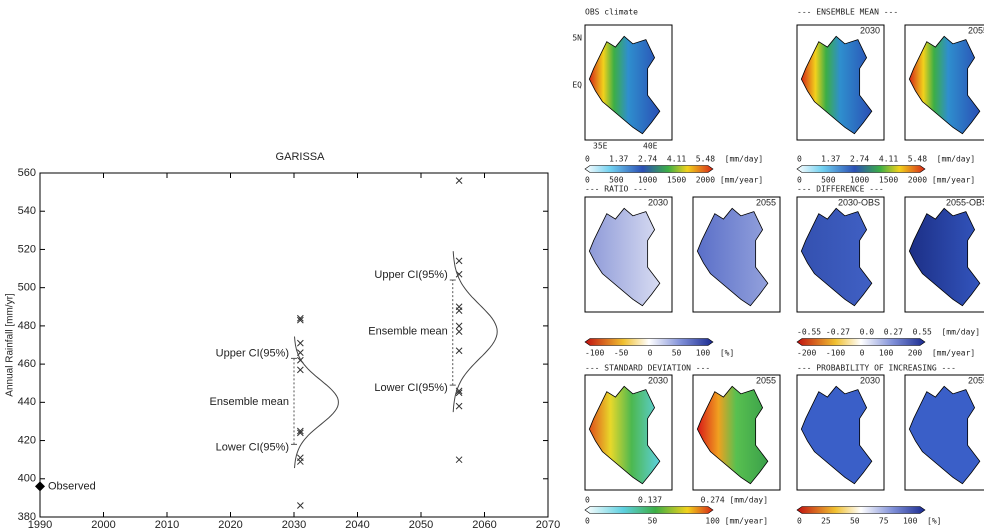 Image resolution: width=984 pixels, height=530 pixels. What do you see at coordinates (484, 524) in the screenshot?
I see `x-tick-label: 2060` at bounding box center [484, 524].